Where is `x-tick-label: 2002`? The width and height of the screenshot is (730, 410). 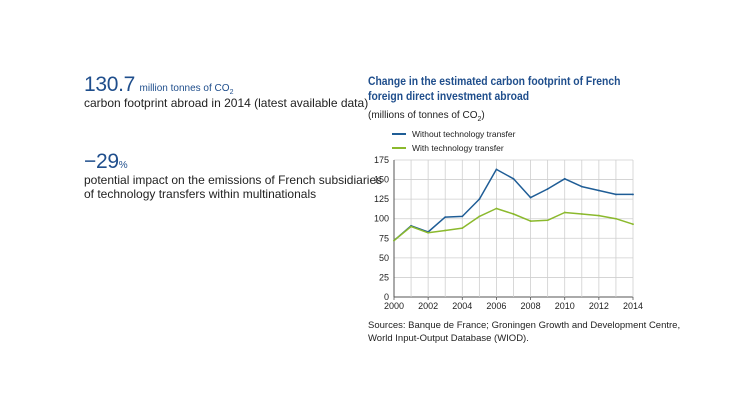
x-tick-label: 2002 is located at coordinates (428, 306).